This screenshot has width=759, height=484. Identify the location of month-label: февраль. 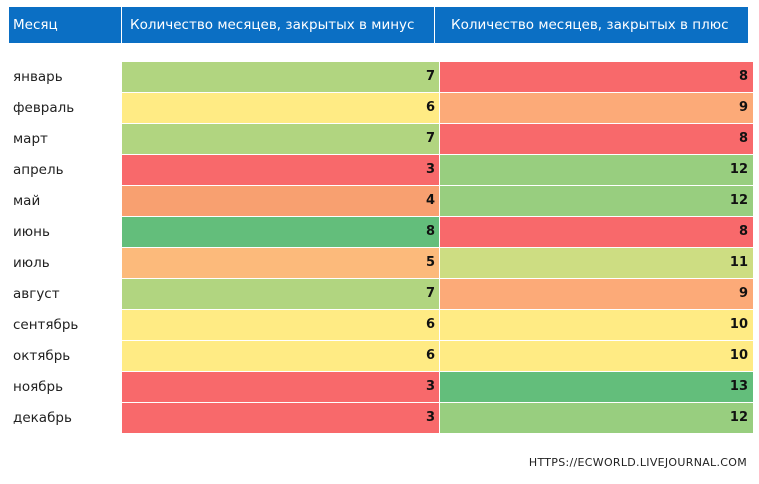
(44, 108).